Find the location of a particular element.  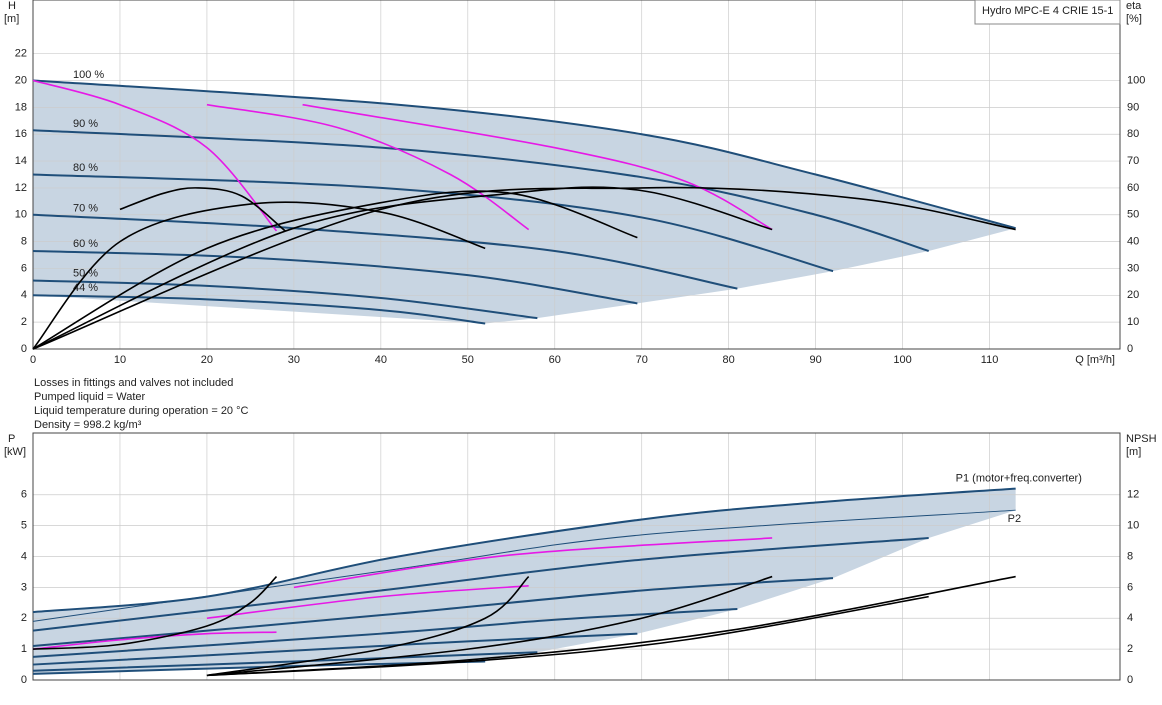

x-tick-label: 80 is located at coordinates (729, 360).